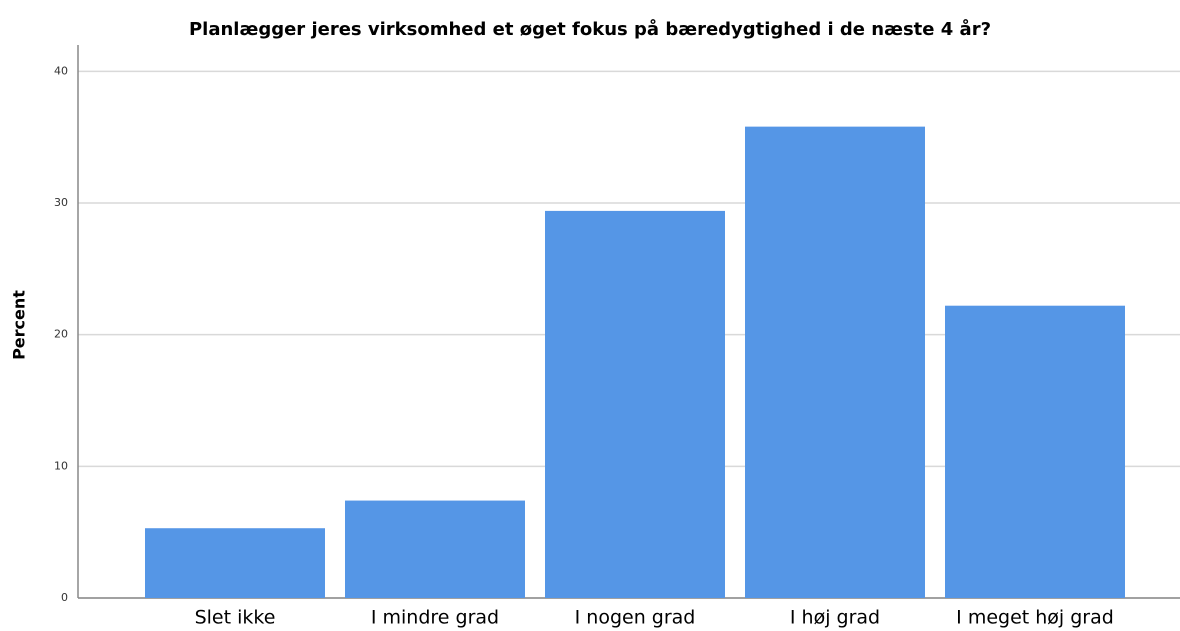 The width and height of the screenshot is (1180, 631). What do you see at coordinates (61, 70) in the screenshot?
I see `y-tick-label: 40` at bounding box center [61, 70].